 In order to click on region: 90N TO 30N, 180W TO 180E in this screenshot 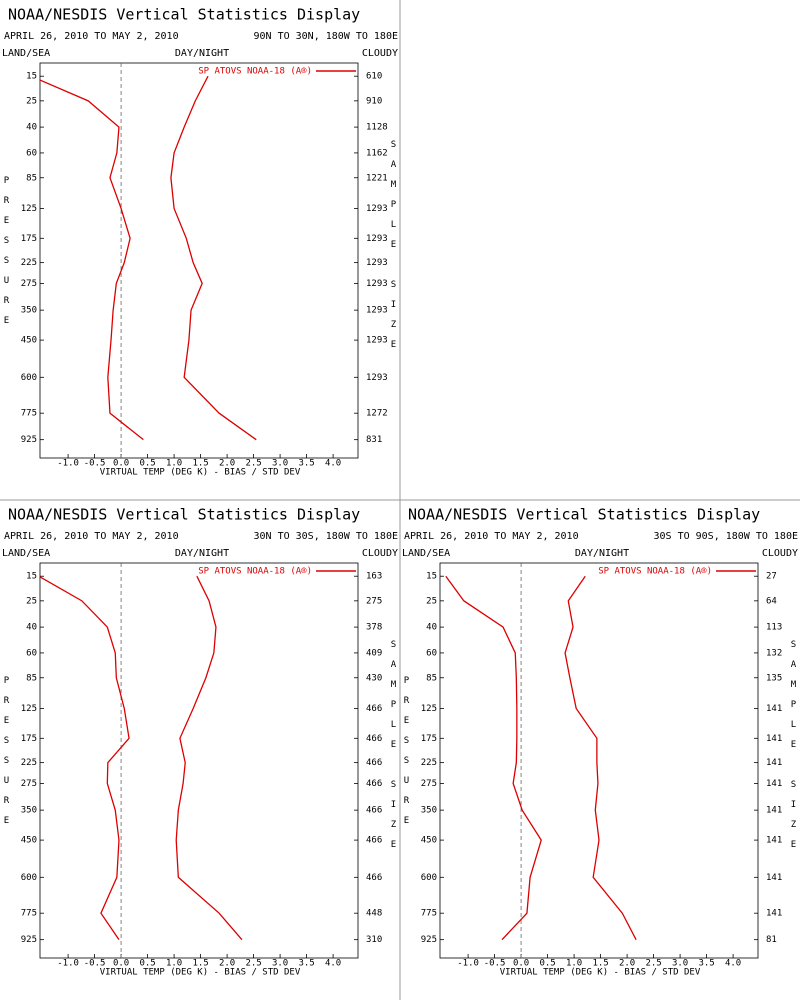, I will do `click(326, 36)`.